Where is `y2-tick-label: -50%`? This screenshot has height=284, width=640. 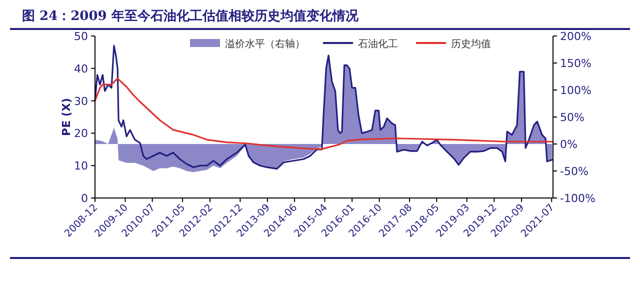 y2-tick-label: -50% is located at coordinates (574, 171).